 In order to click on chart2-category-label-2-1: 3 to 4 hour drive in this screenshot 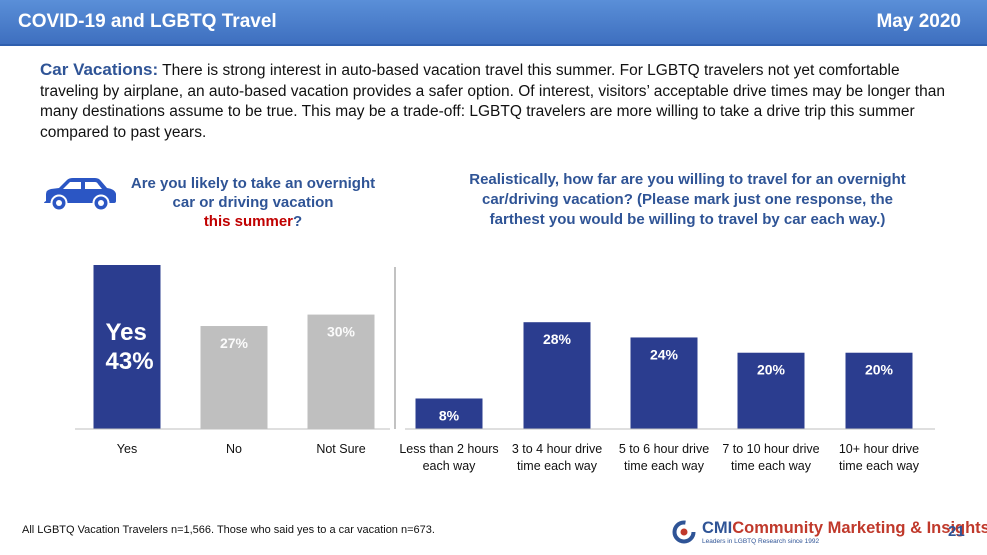, I will do `click(557, 449)`.